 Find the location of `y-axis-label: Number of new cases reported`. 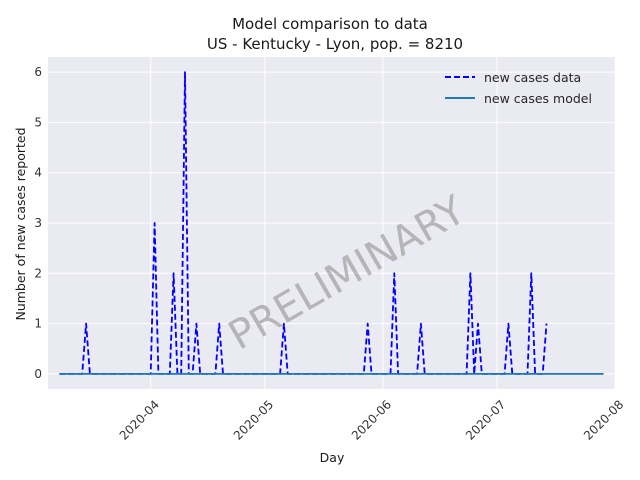

y-axis-label: Number of new cases reported is located at coordinates (20, 223).